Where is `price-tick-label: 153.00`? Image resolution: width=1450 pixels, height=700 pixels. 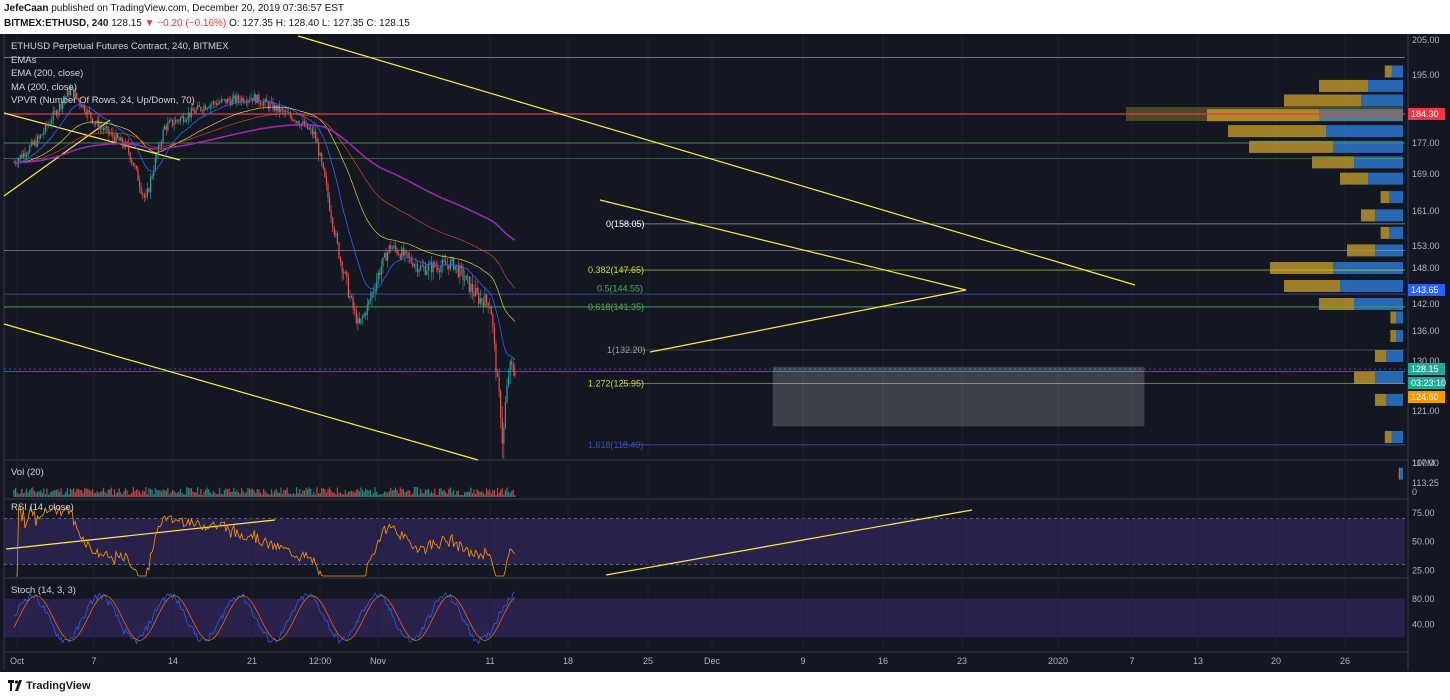 price-tick-label: 153.00 is located at coordinates (1426, 246).